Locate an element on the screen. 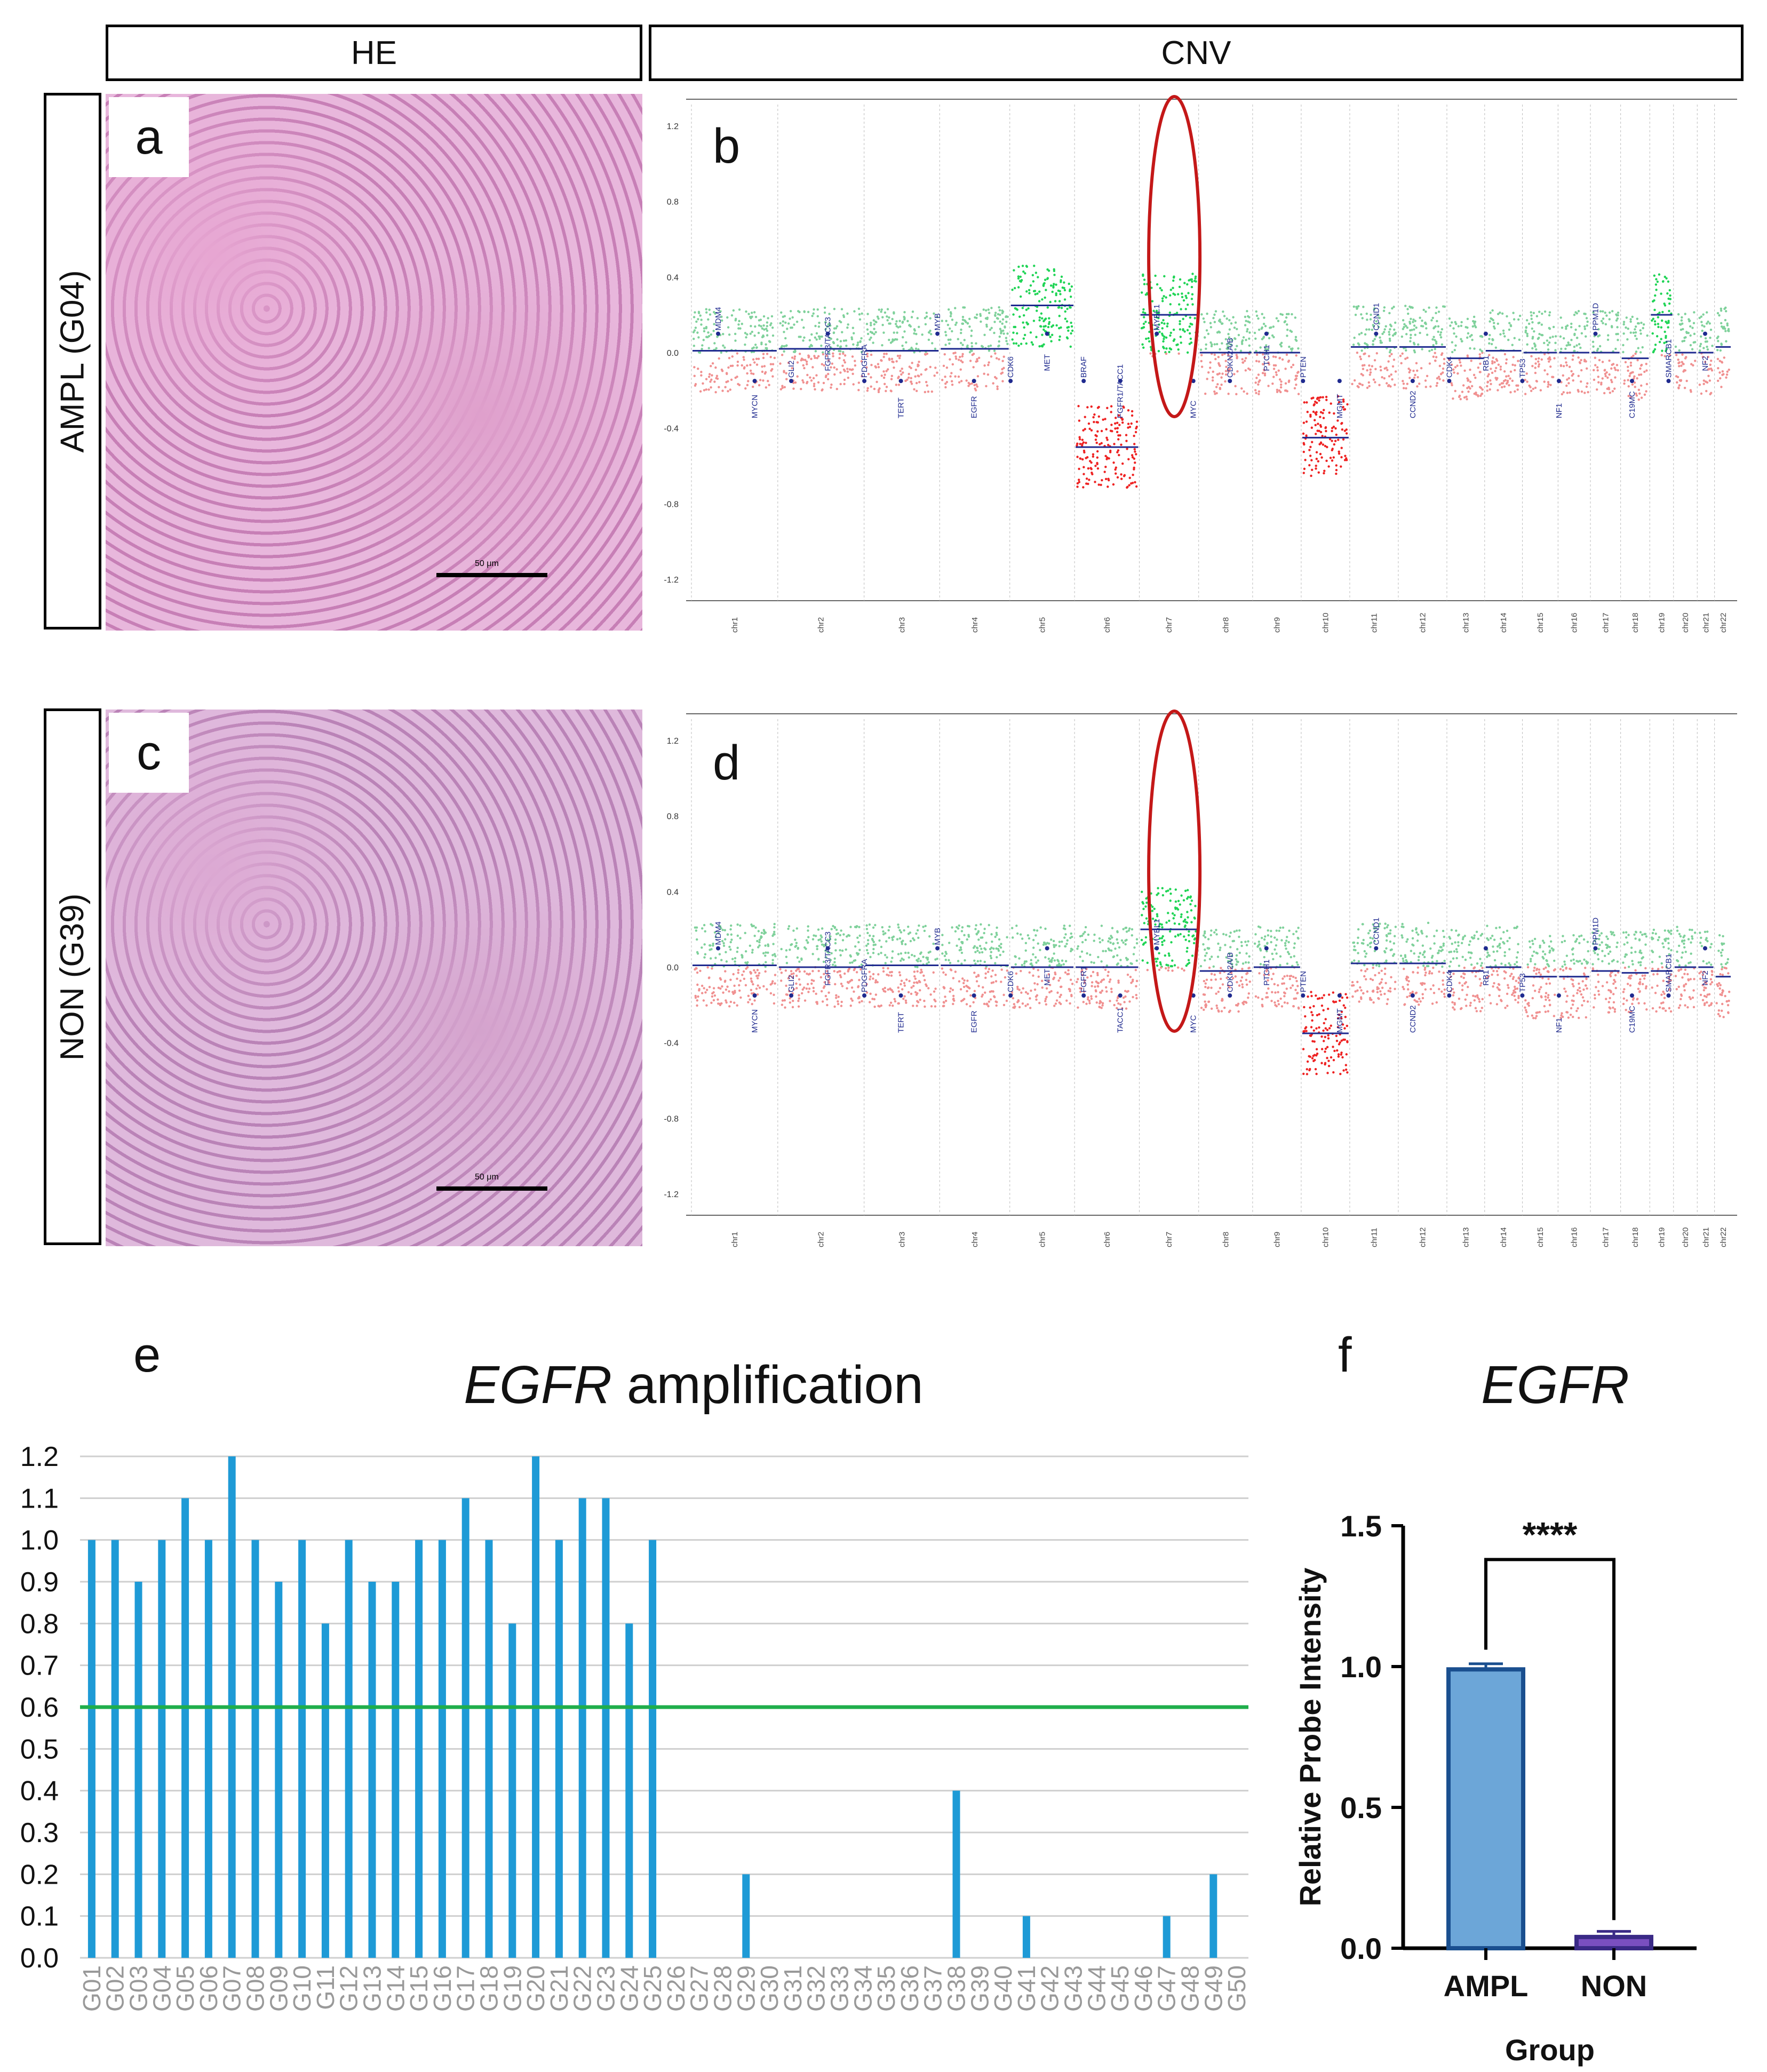 The width and height of the screenshot is (1767, 2072). cnv-gene-label: SMARCB1 is located at coordinates (1668, 358).